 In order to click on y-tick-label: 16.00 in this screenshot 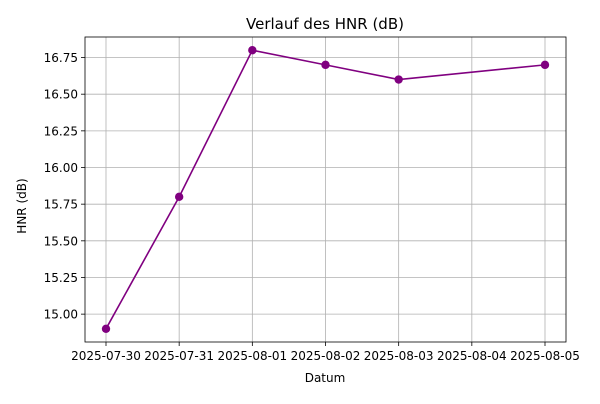, I will do `click(61, 168)`.